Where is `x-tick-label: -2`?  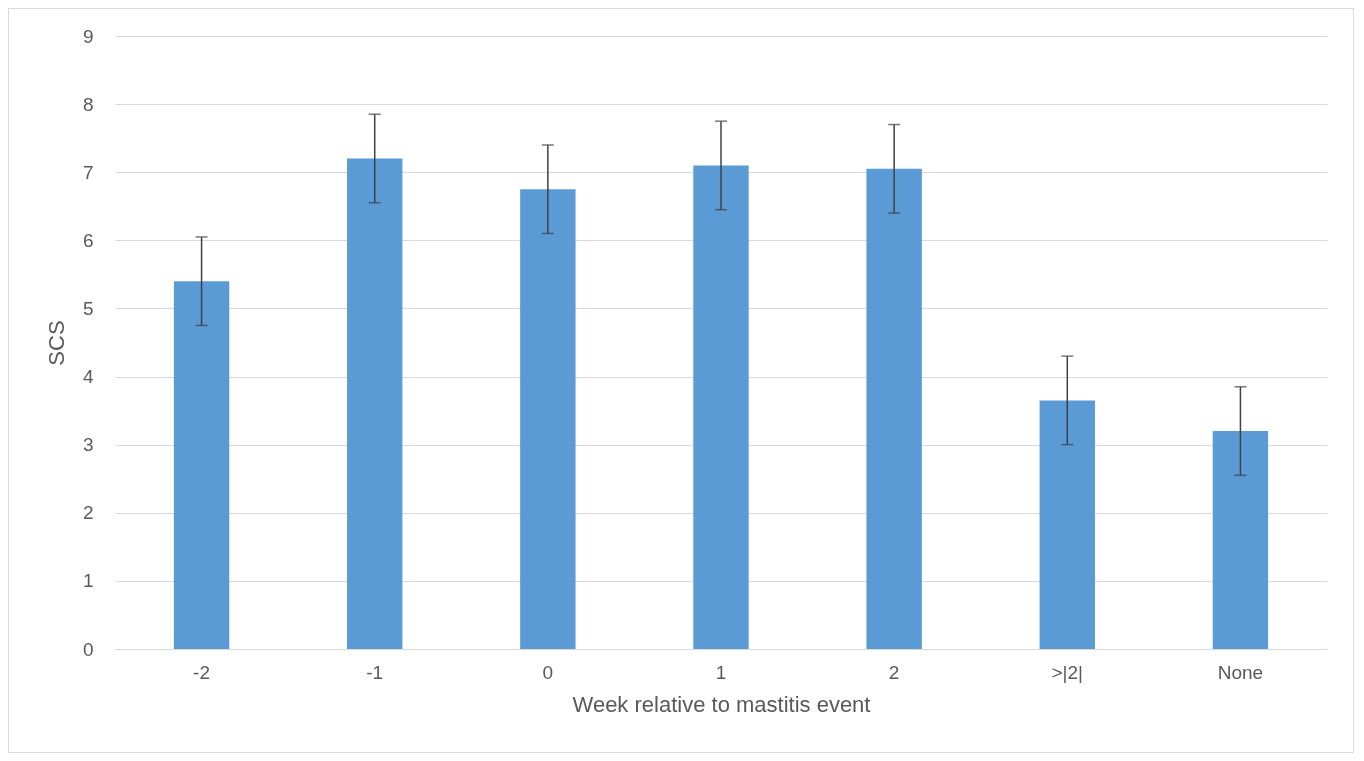 x-tick-label: -2 is located at coordinates (202, 672).